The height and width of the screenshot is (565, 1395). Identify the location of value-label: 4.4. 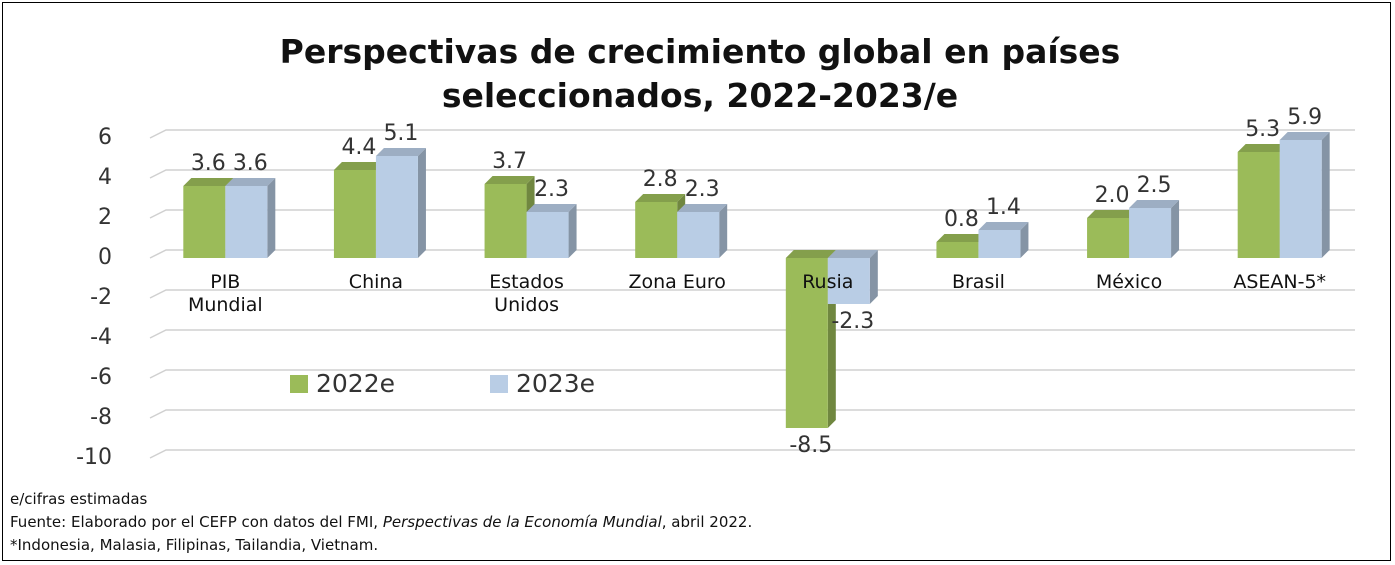
(358, 147).